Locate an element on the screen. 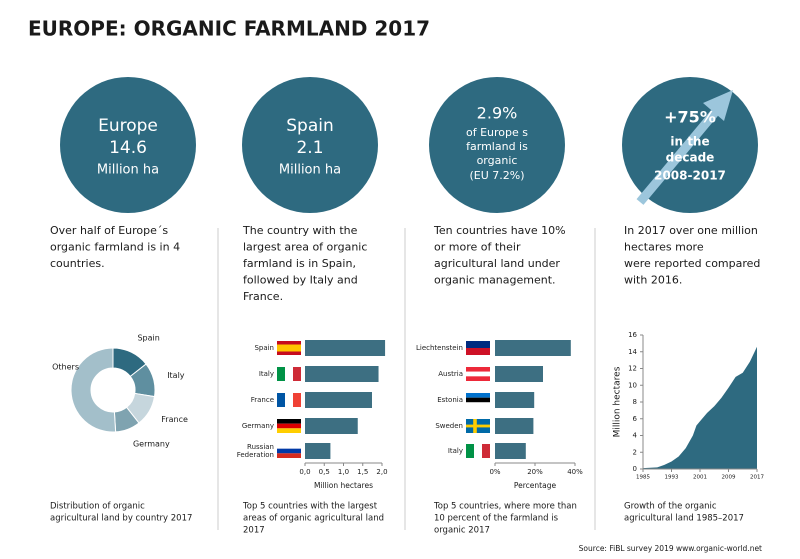 Image resolution: width=800 pixels, height=559 pixels. circle-text: of Europe s is located at coordinates (497, 132).